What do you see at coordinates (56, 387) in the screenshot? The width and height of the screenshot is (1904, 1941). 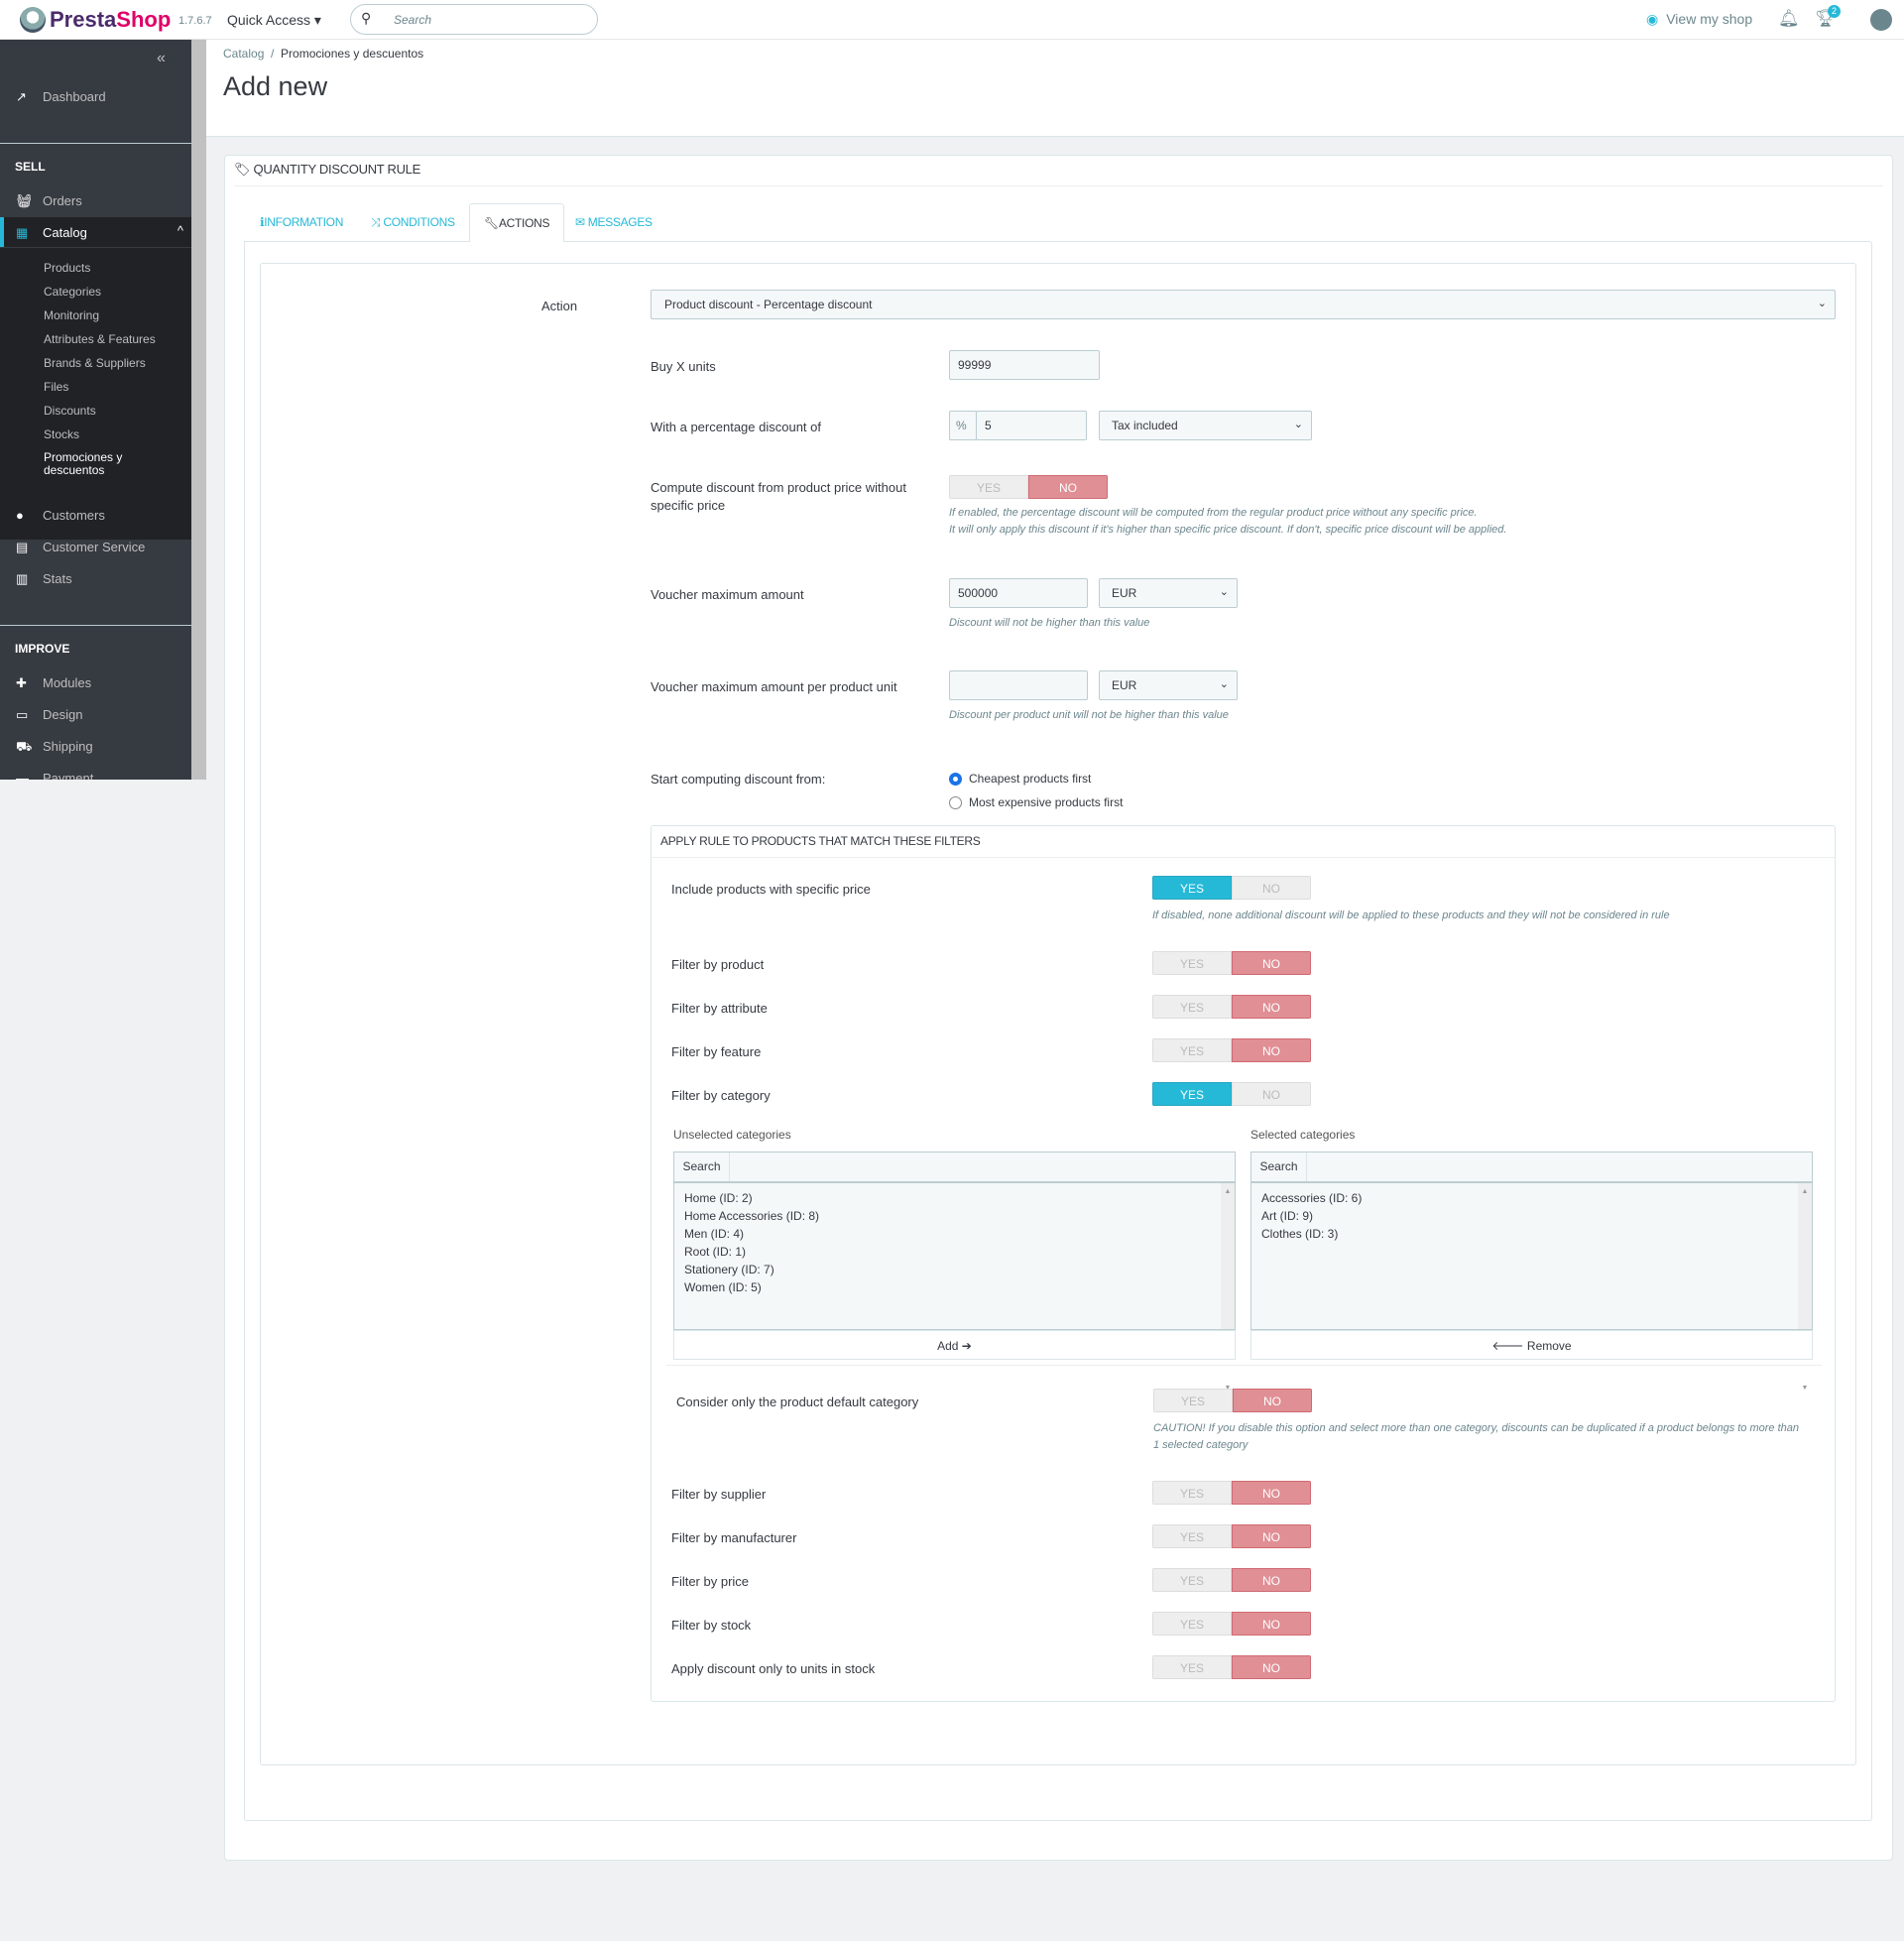 I see `sidebar-subitem: Files` at bounding box center [56, 387].